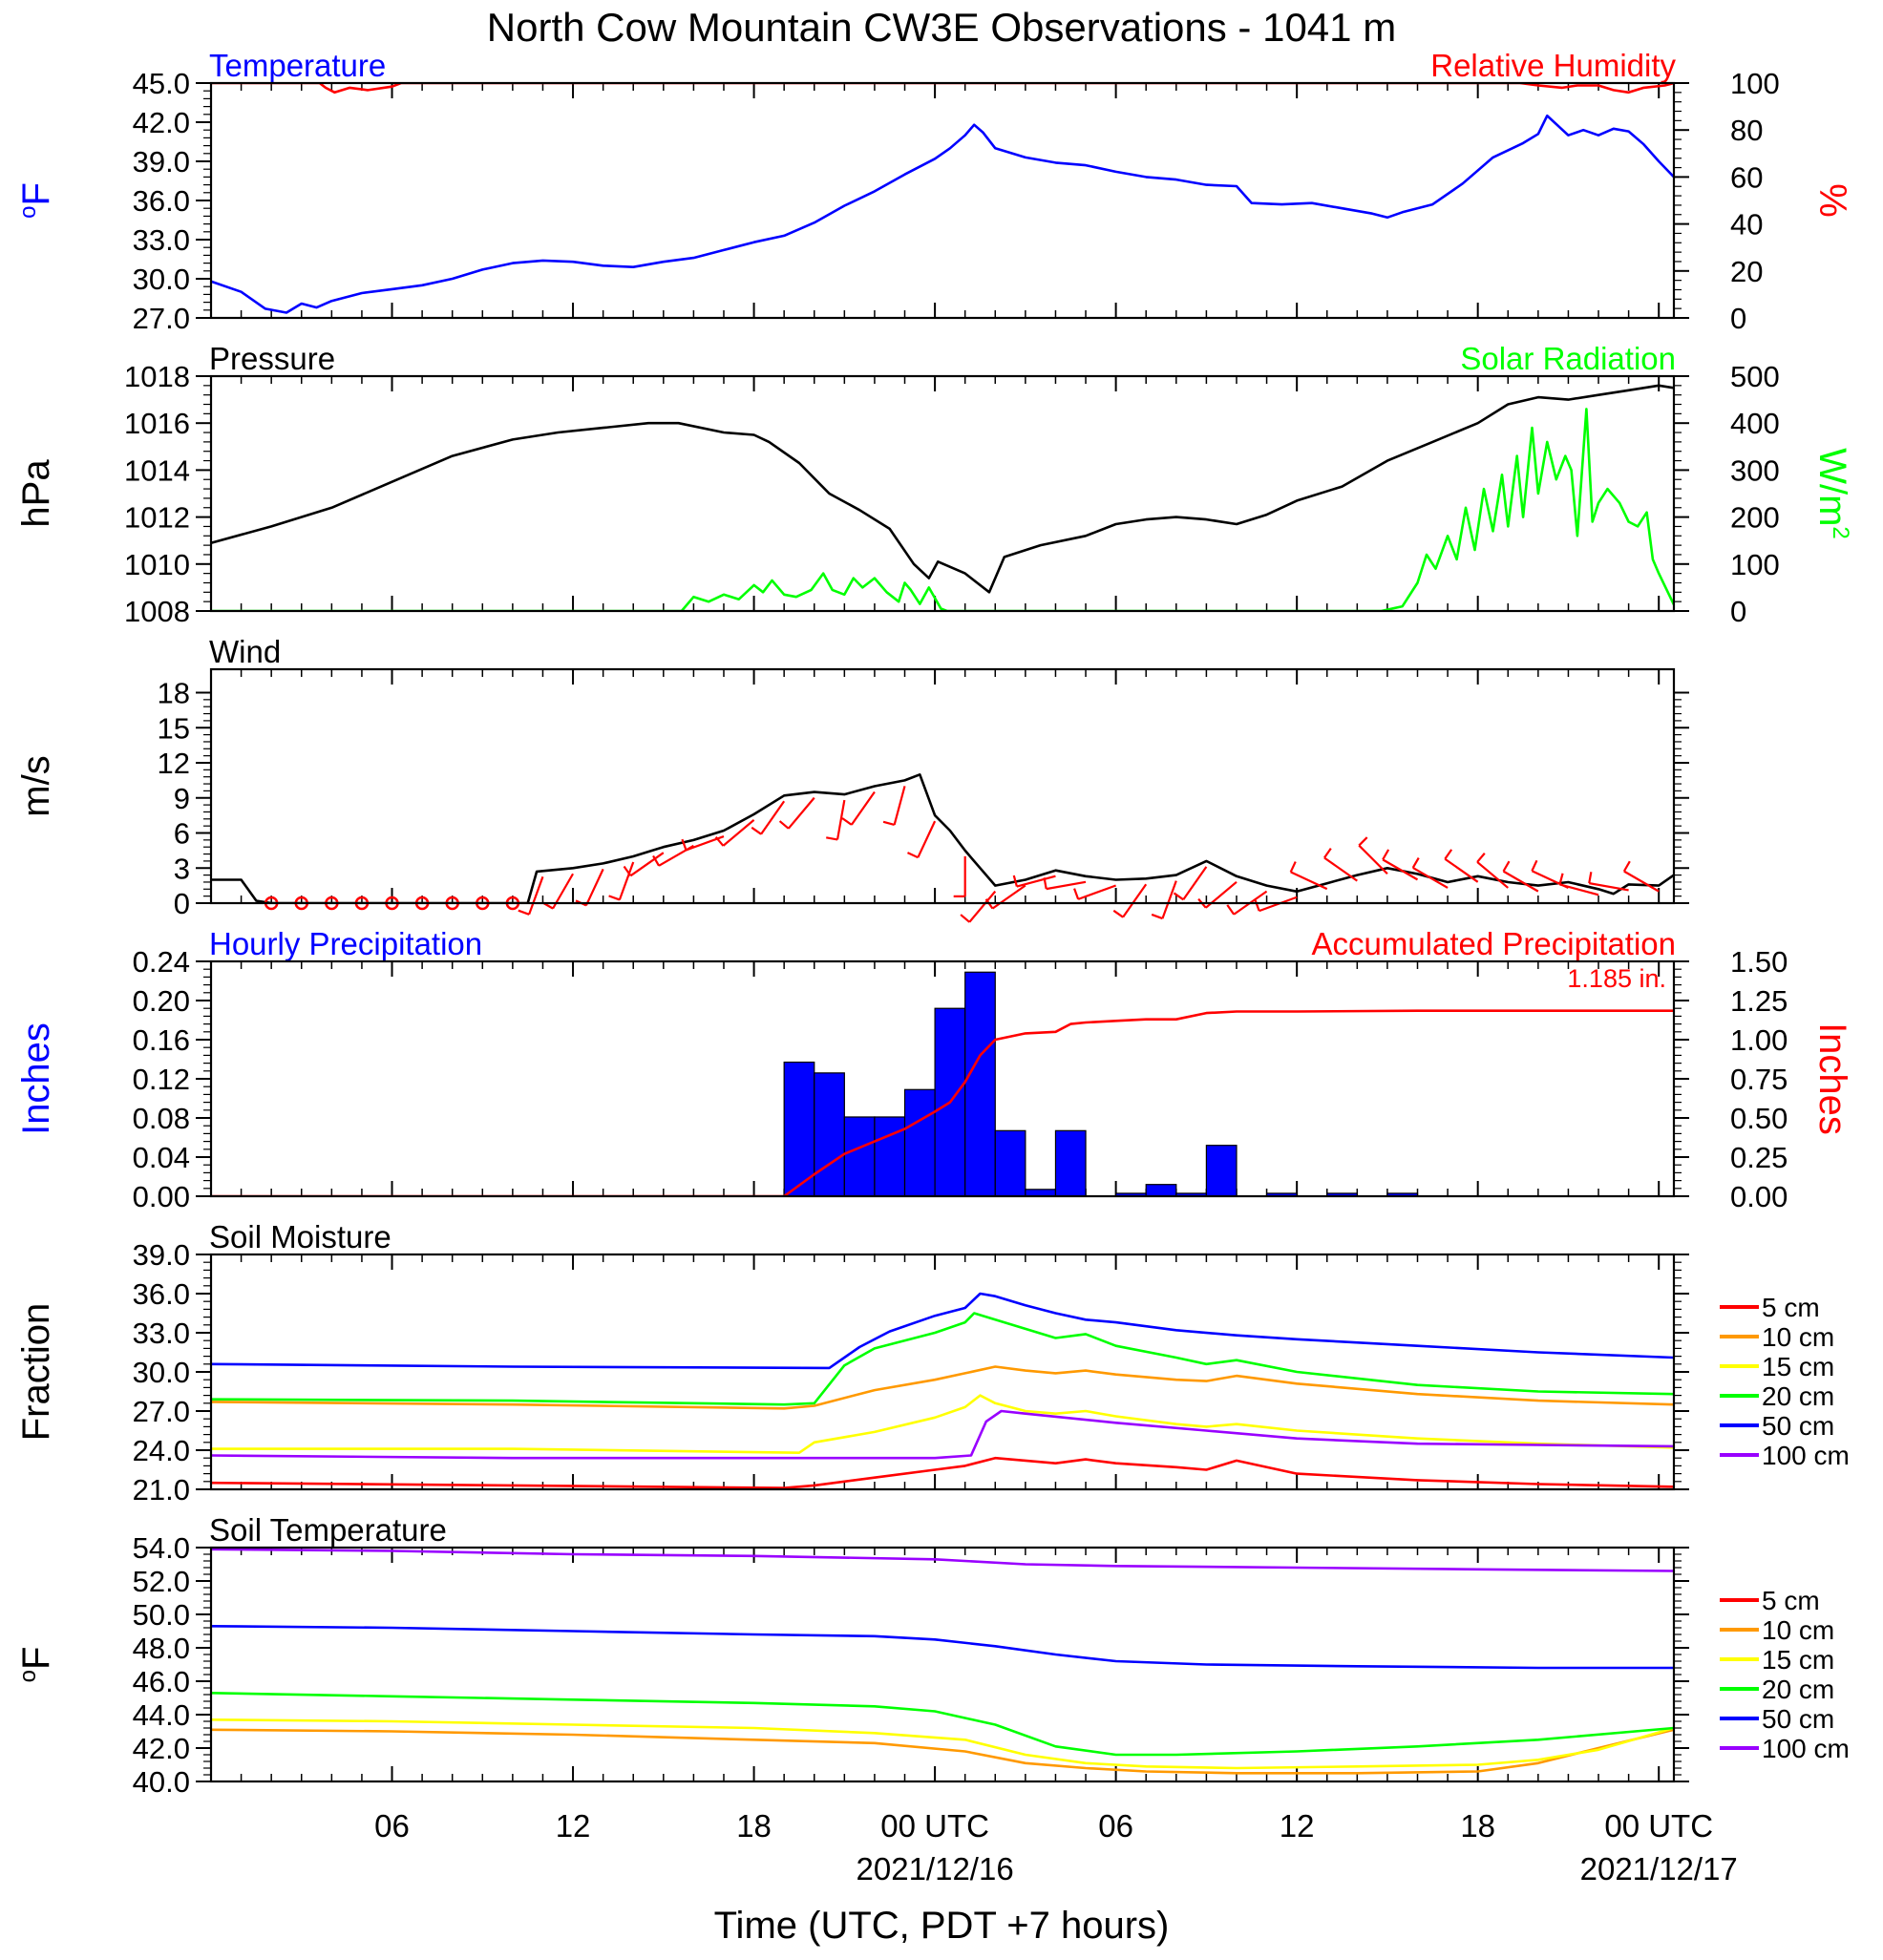  What do you see at coordinates (1798, 1660) in the screenshot?
I see `legend-label: 15 cm` at bounding box center [1798, 1660].